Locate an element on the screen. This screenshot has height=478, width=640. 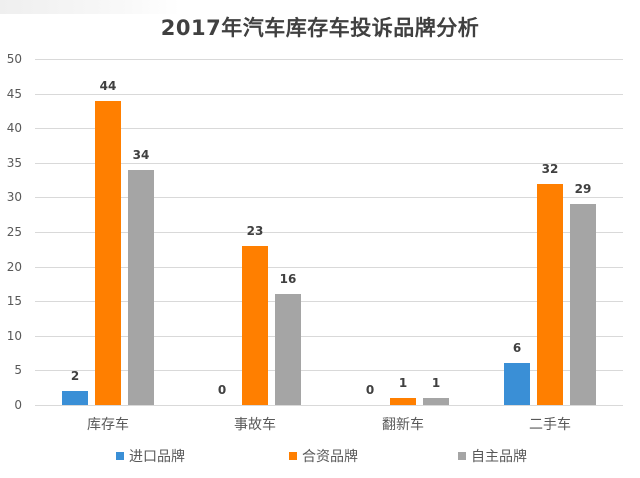
bar-value-label: 2 is located at coordinates (75, 376).